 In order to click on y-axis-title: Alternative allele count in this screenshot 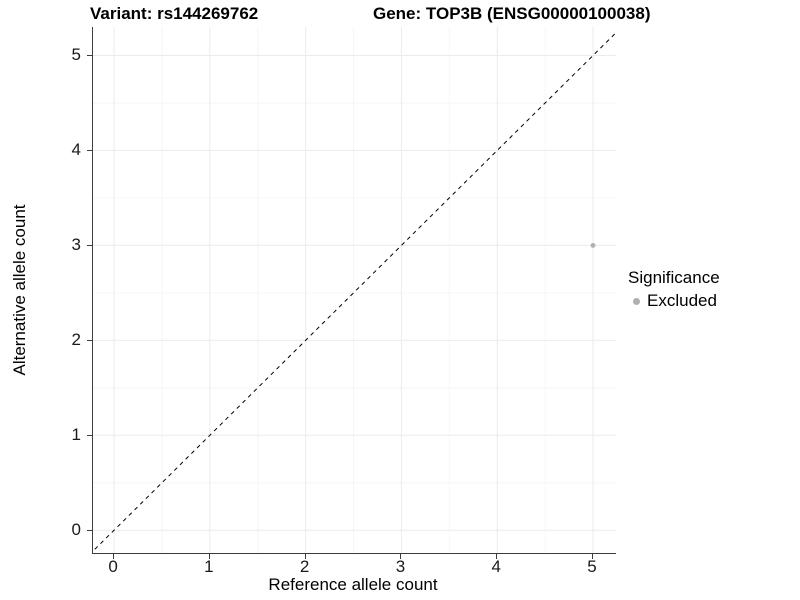, I will do `click(19, 290)`.